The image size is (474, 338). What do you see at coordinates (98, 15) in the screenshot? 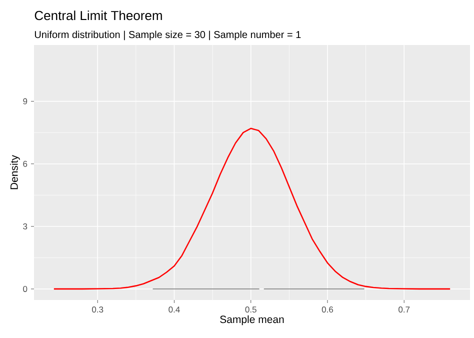
I see `chart-title: Central Limit Theorem` at bounding box center [98, 15].